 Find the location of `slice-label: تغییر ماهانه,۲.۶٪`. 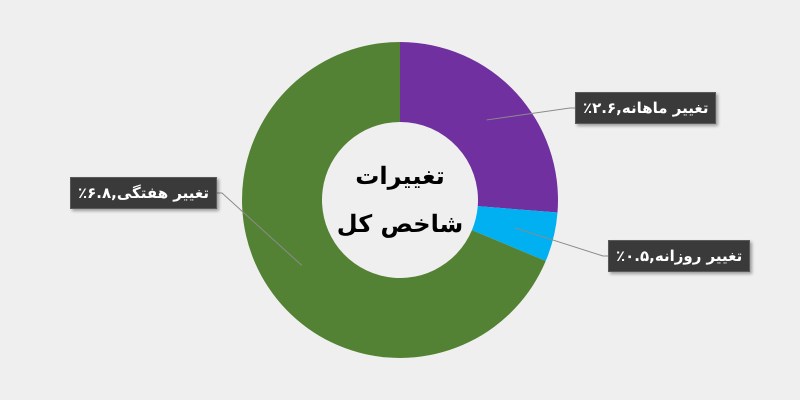

slice-label: تغییر ماهانه,۲.۶٪ is located at coordinates (645, 108).